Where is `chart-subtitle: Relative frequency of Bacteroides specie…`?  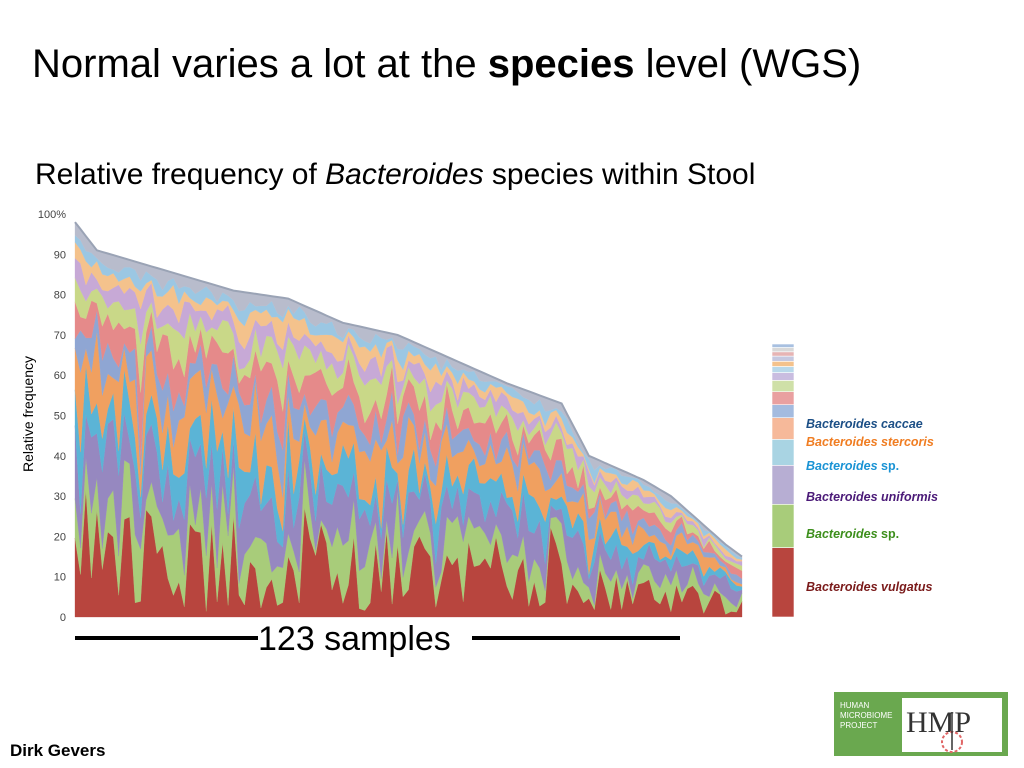
chart-subtitle: Relative frequency of Bacteroides specie… is located at coordinates (395, 174).